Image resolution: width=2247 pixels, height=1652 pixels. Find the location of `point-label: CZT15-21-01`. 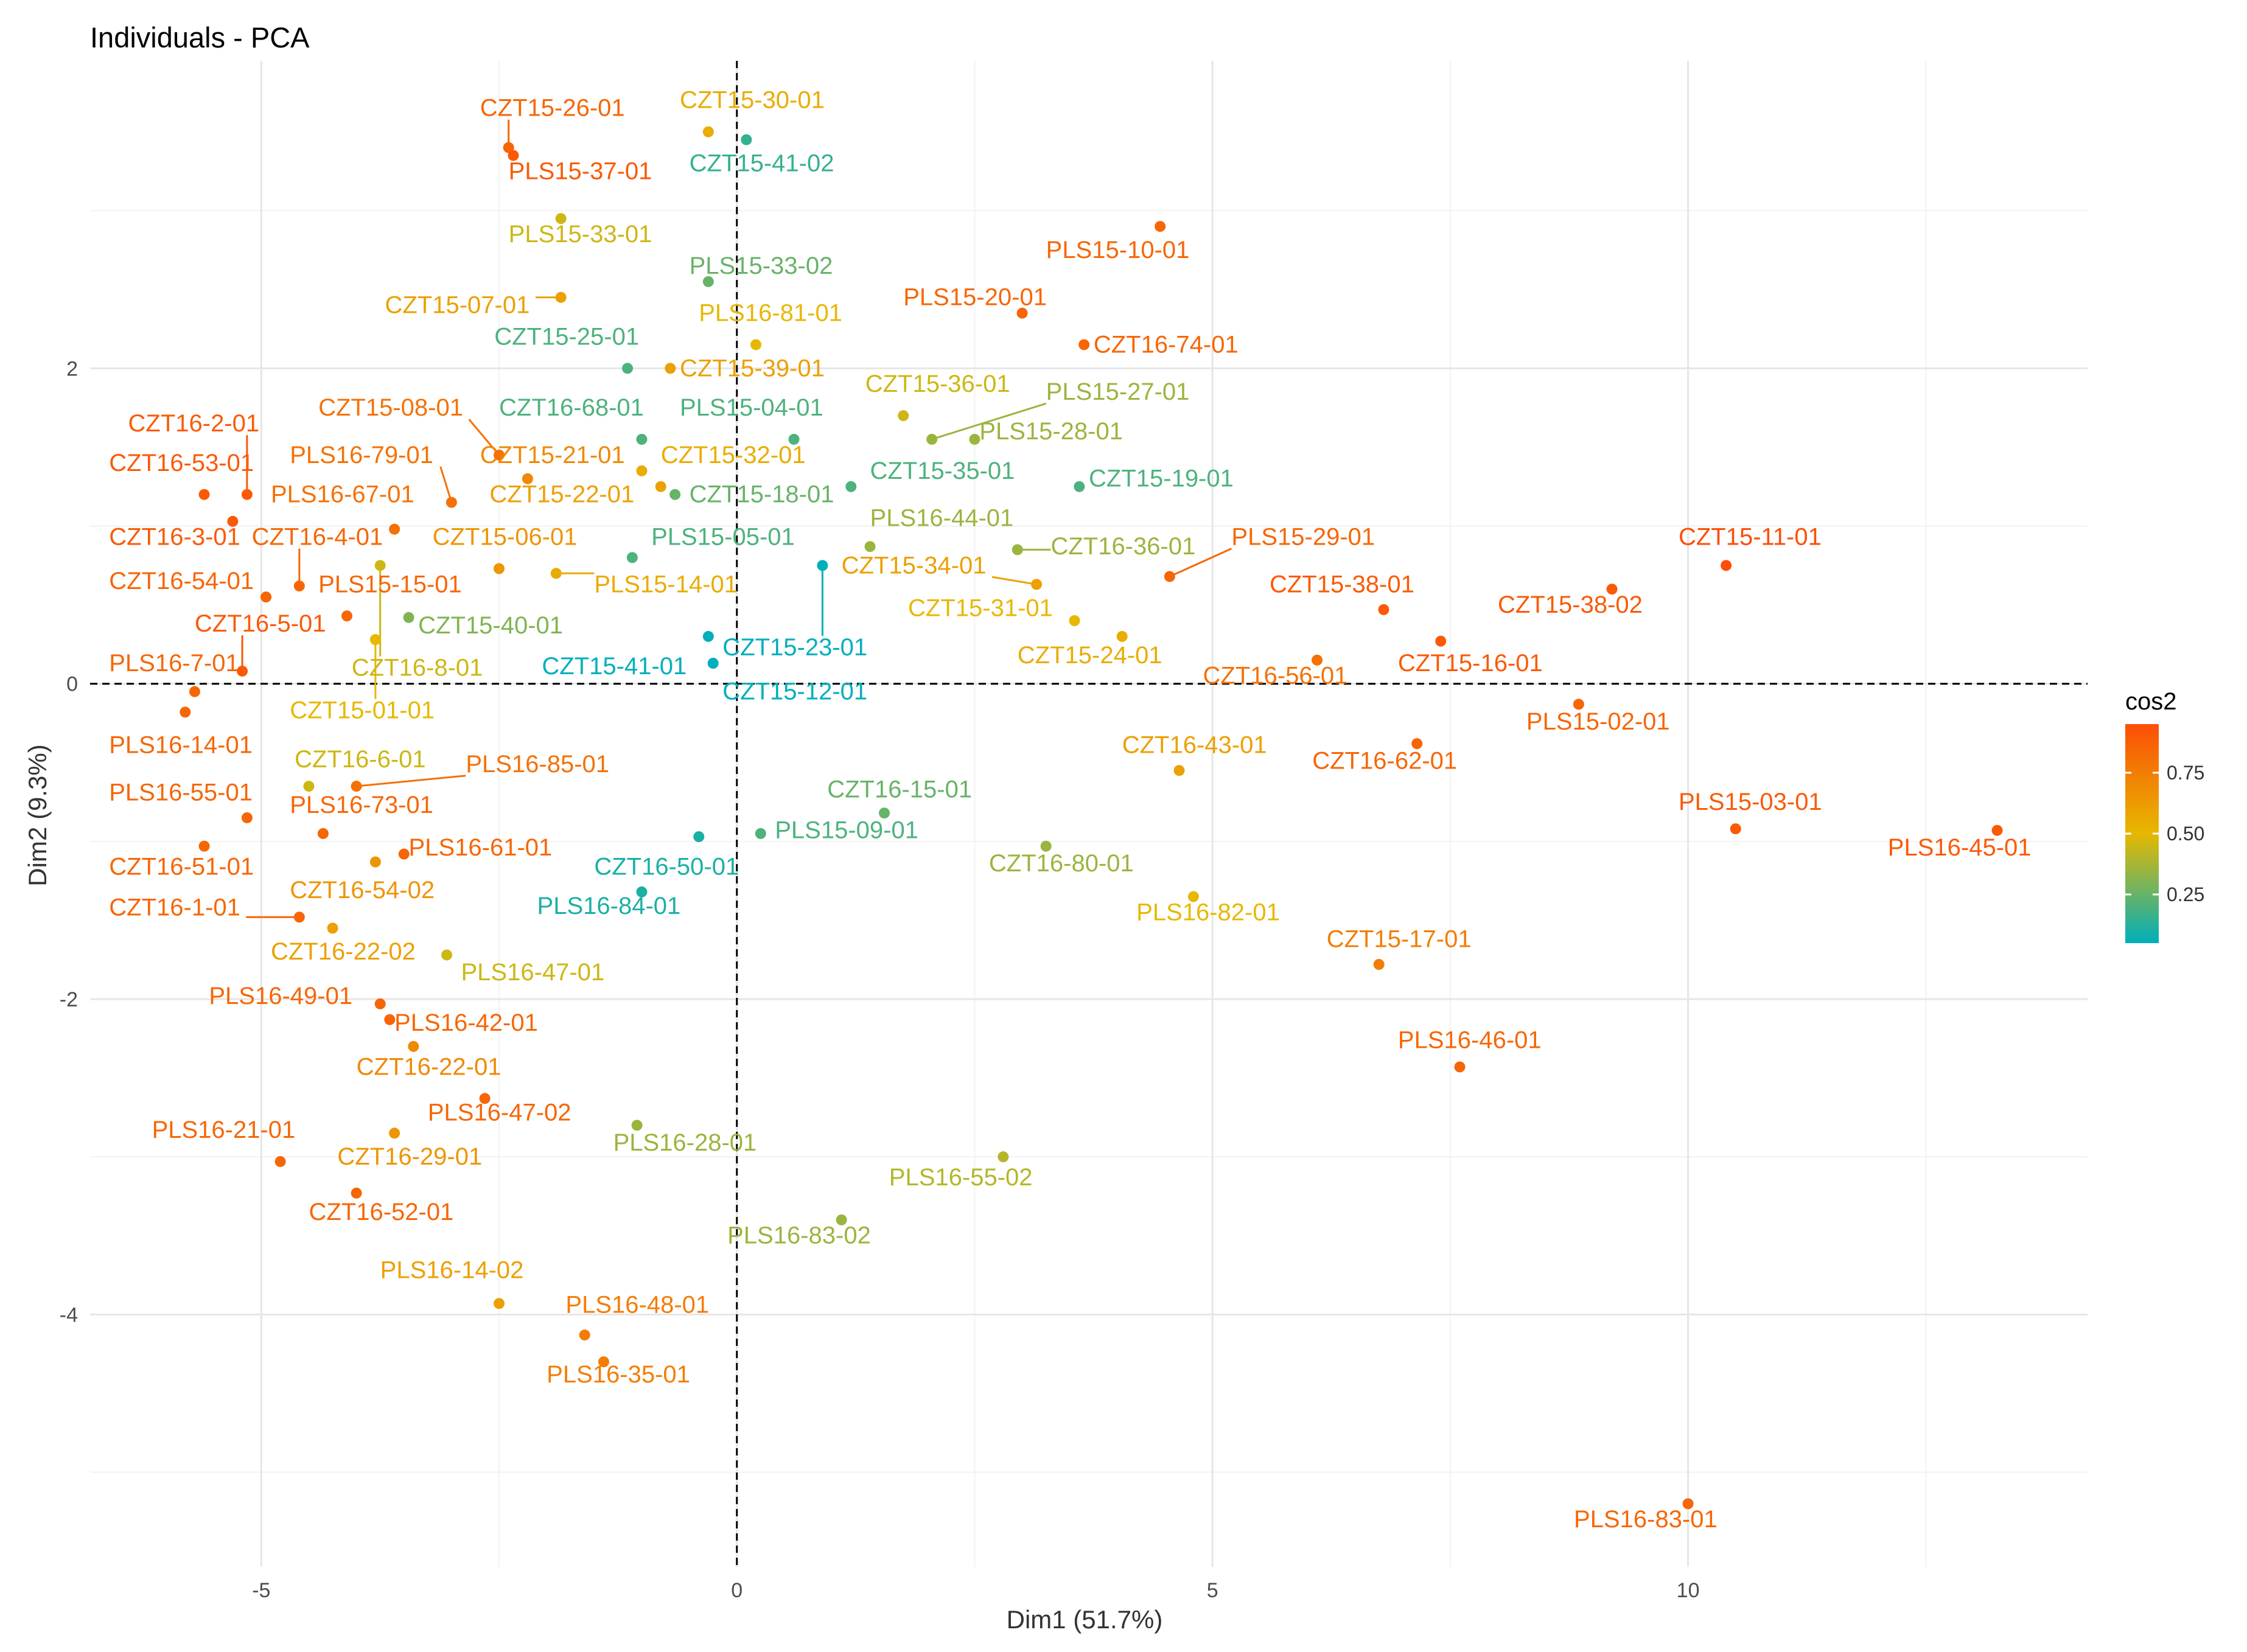

point-label: CZT15-21-01 is located at coordinates (552, 455).